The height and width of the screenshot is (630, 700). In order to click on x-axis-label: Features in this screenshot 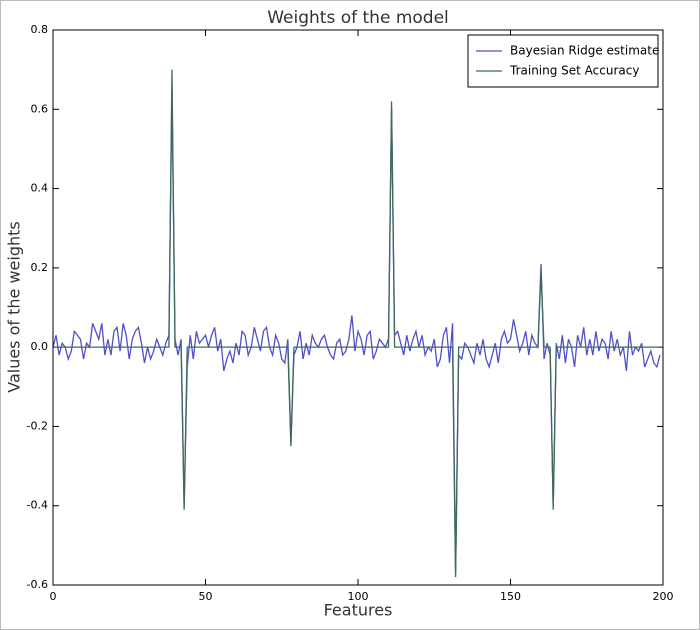, I will do `click(358, 610)`.